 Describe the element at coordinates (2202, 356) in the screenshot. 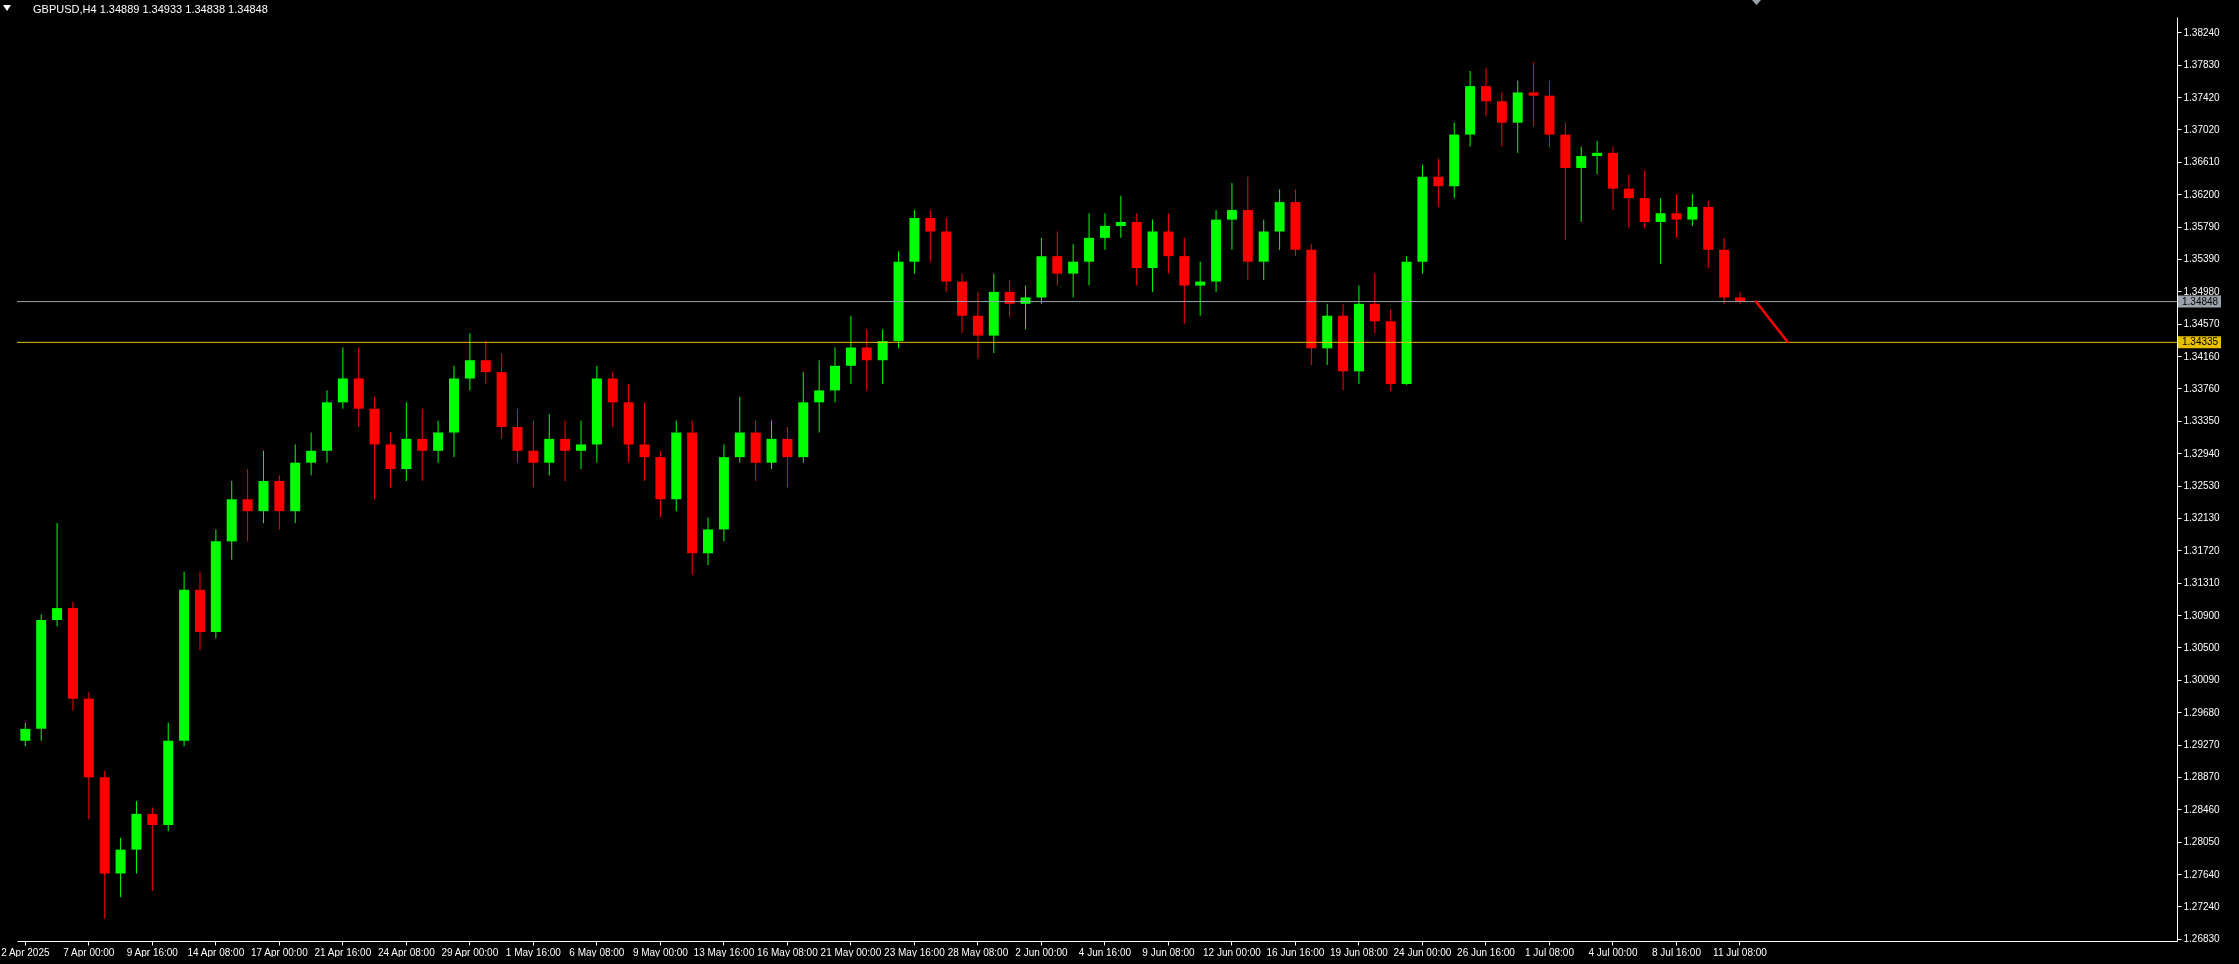

I see `y-tick-label: 1.34160` at that location.